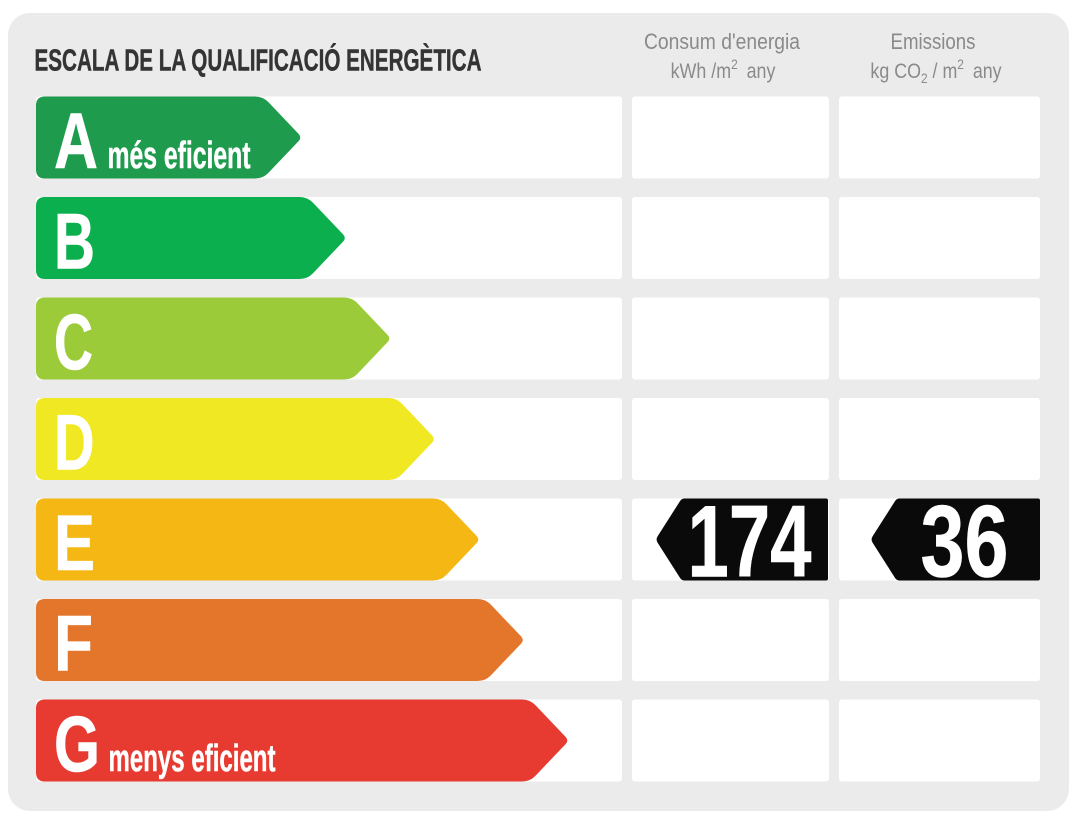  What do you see at coordinates (73, 342) in the screenshot?
I see `svg-text: C` at bounding box center [73, 342].